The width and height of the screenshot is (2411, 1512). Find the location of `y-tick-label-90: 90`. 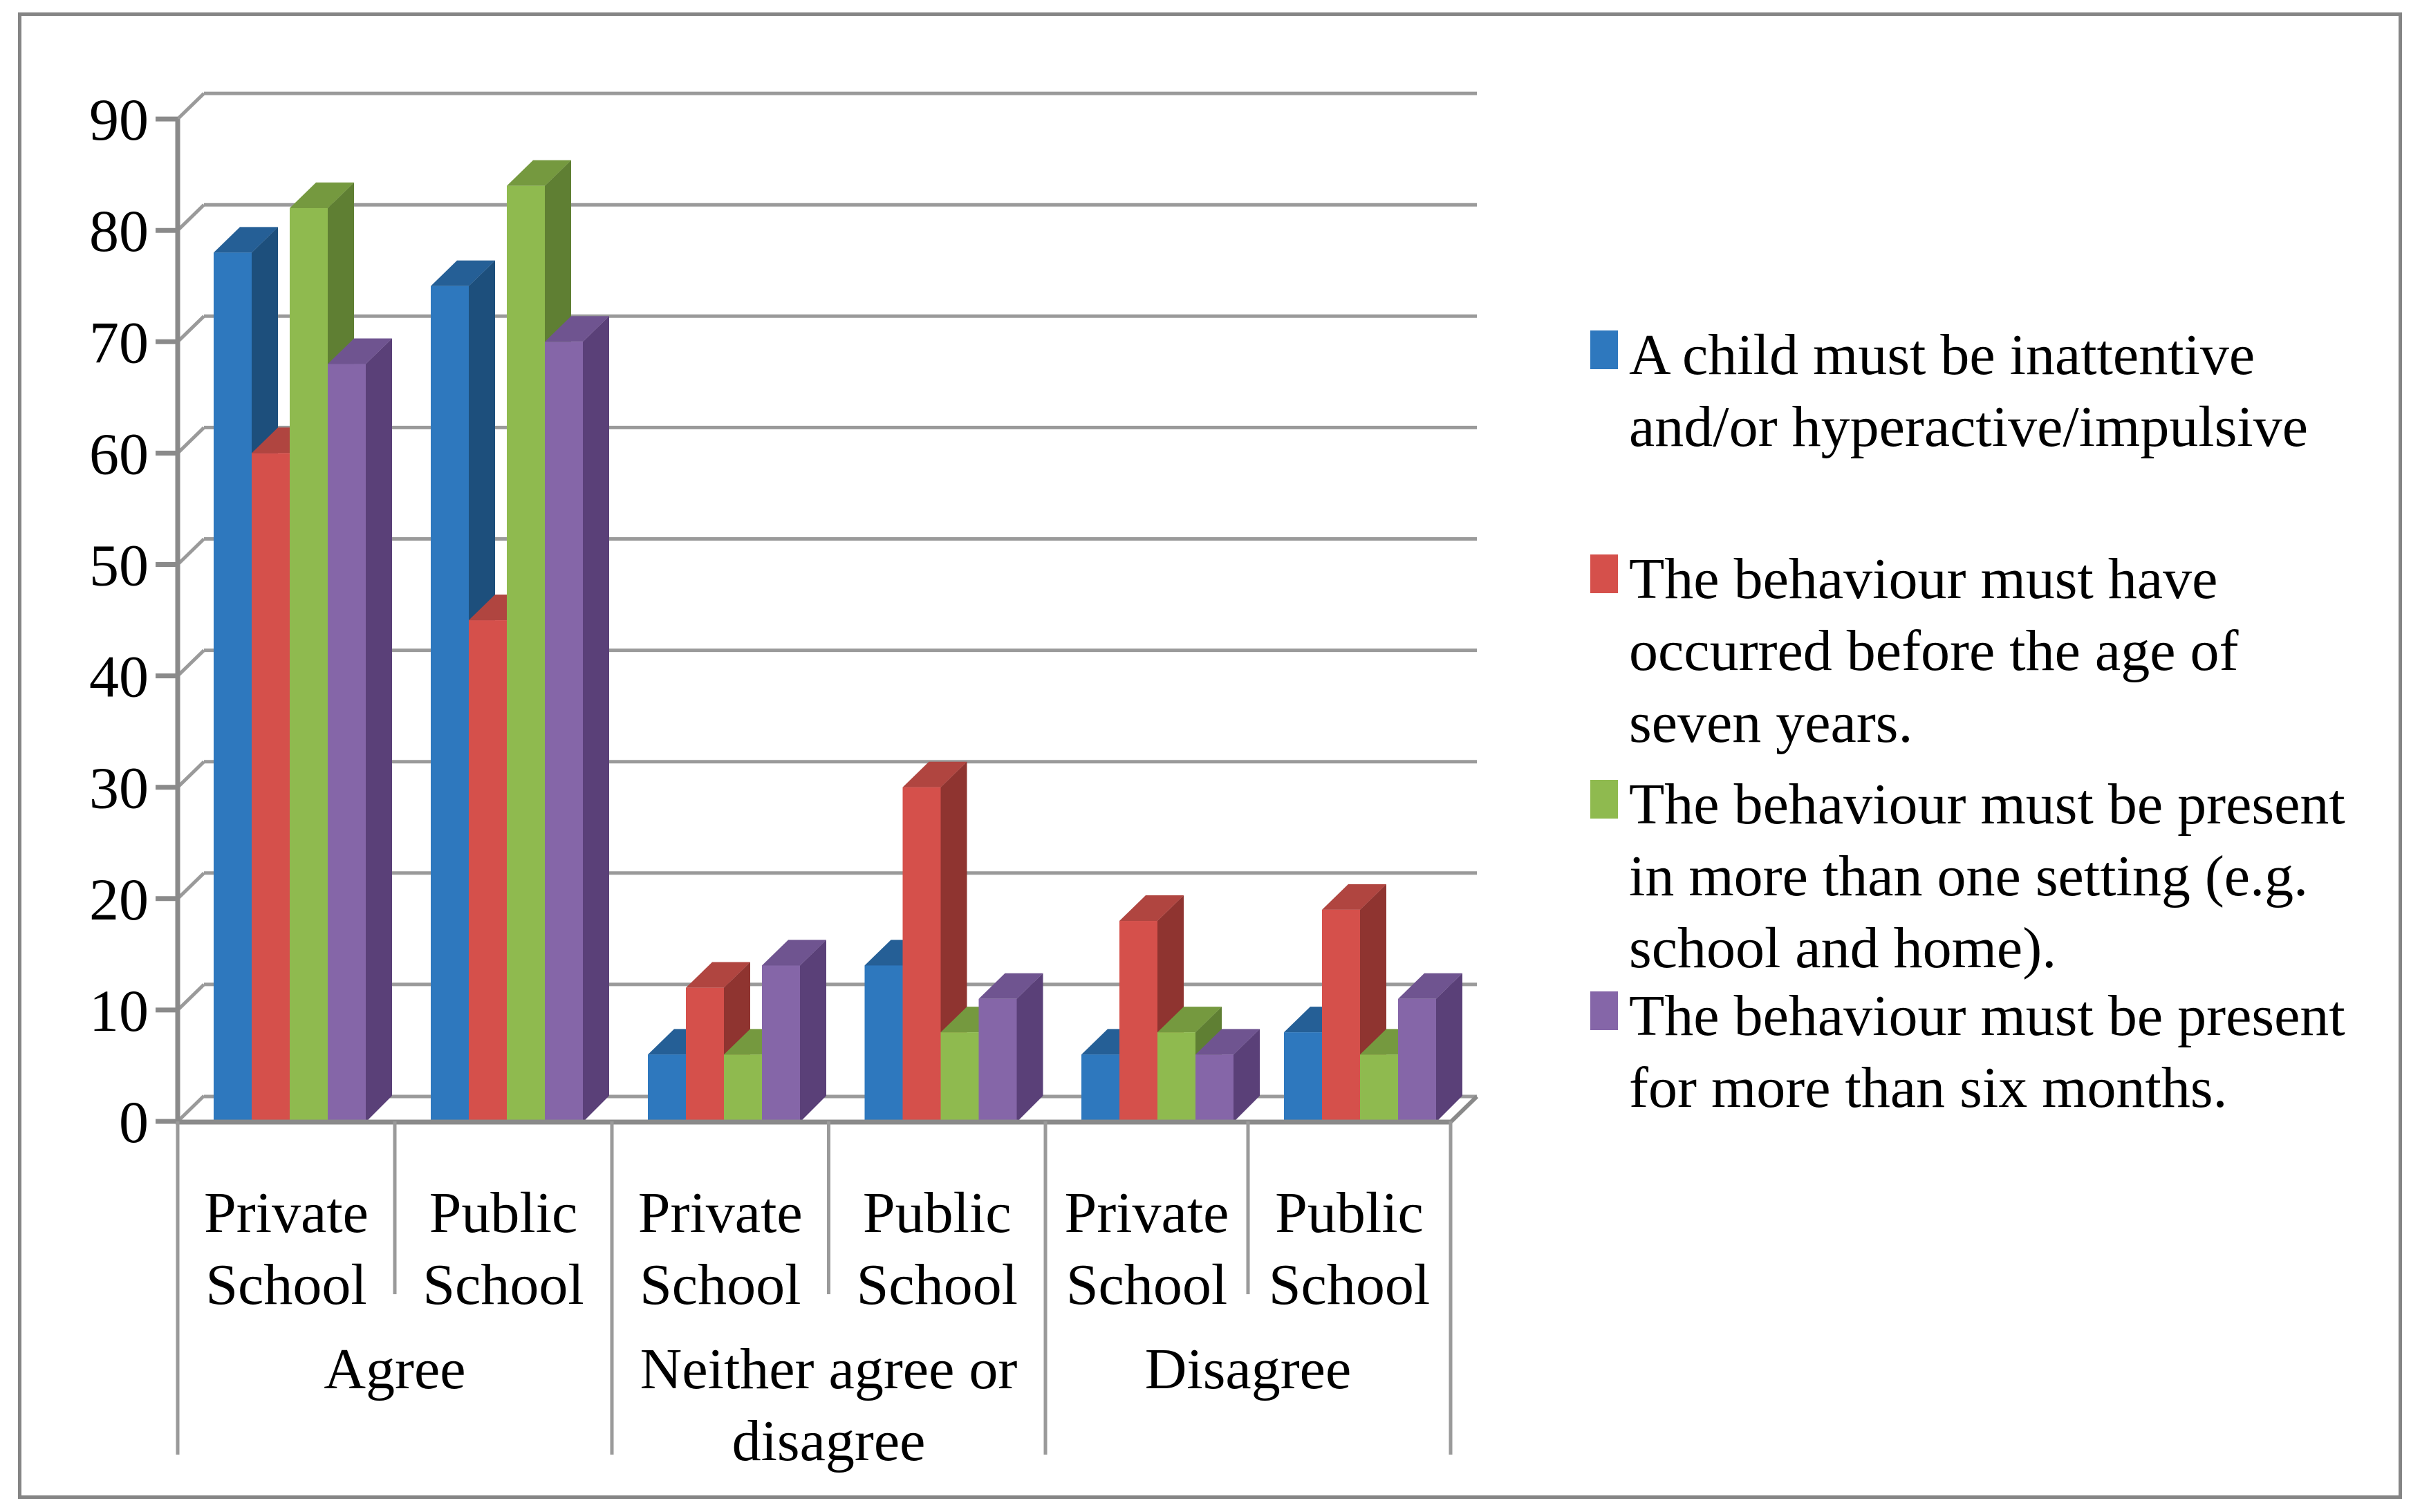

y-tick-label-90: 90 is located at coordinates (119, 119).